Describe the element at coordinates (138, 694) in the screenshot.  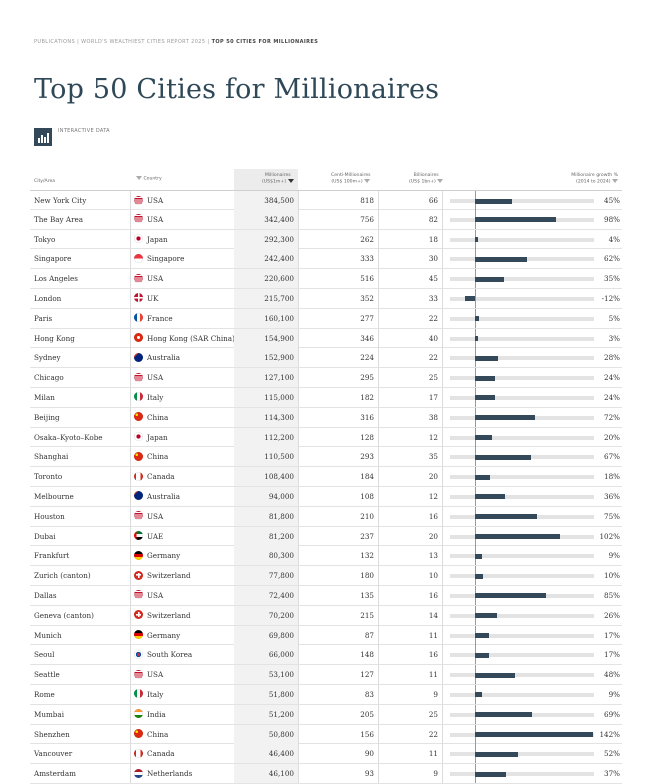
I see `it-flag-icon` at that location.